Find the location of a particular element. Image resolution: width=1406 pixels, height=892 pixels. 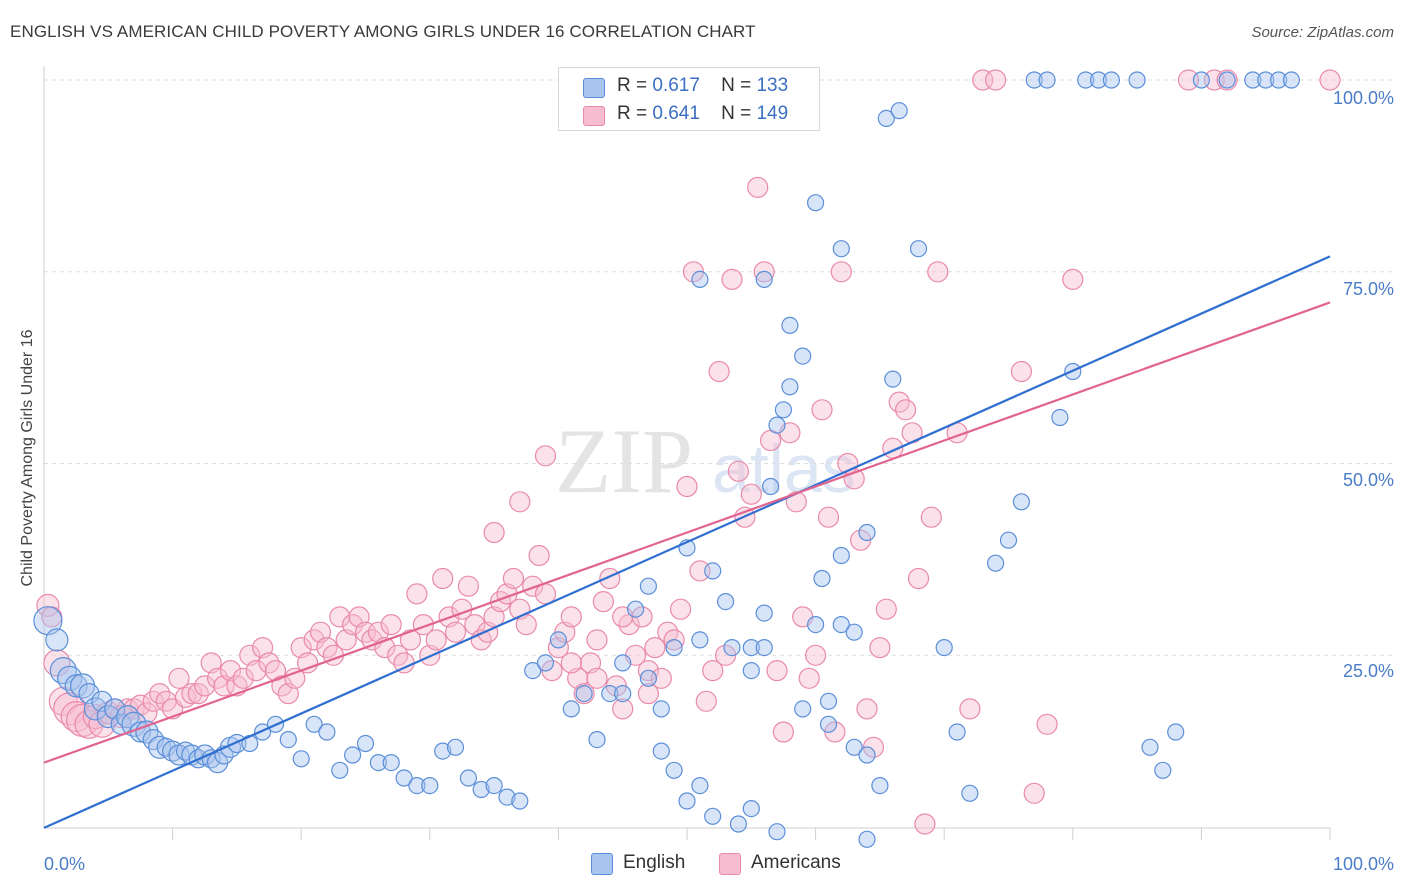

americans-r-label: R = is located at coordinates (632, 113).